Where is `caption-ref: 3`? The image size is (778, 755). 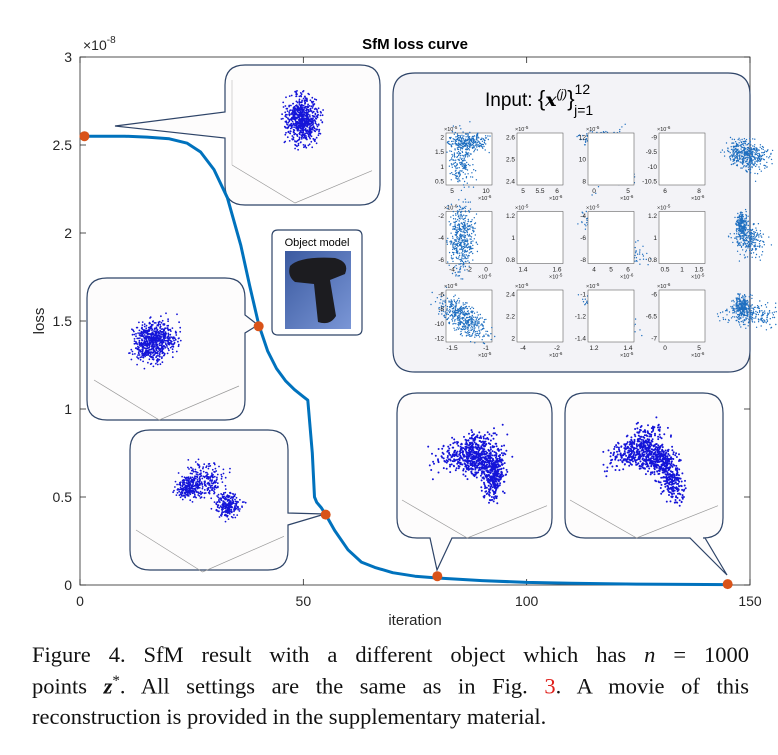
caption-ref: 3 is located at coordinates (550, 686).